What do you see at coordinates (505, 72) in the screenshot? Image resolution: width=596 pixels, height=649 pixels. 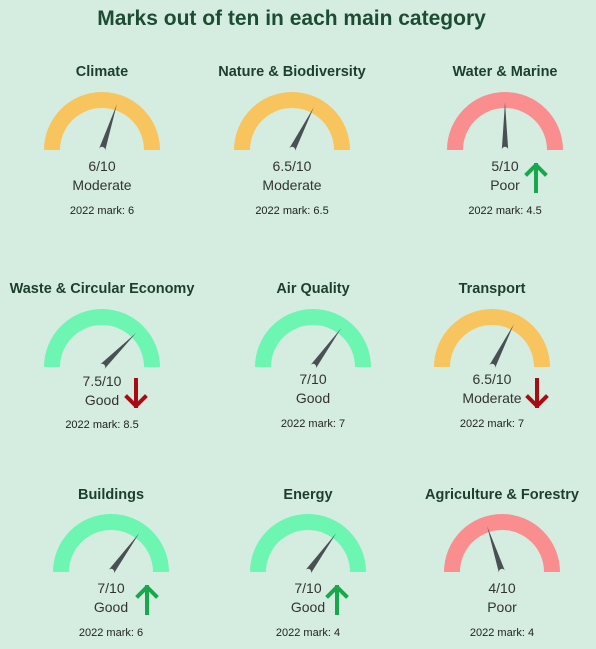 I see `category-title: Water & Marine` at bounding box center [505, 72].